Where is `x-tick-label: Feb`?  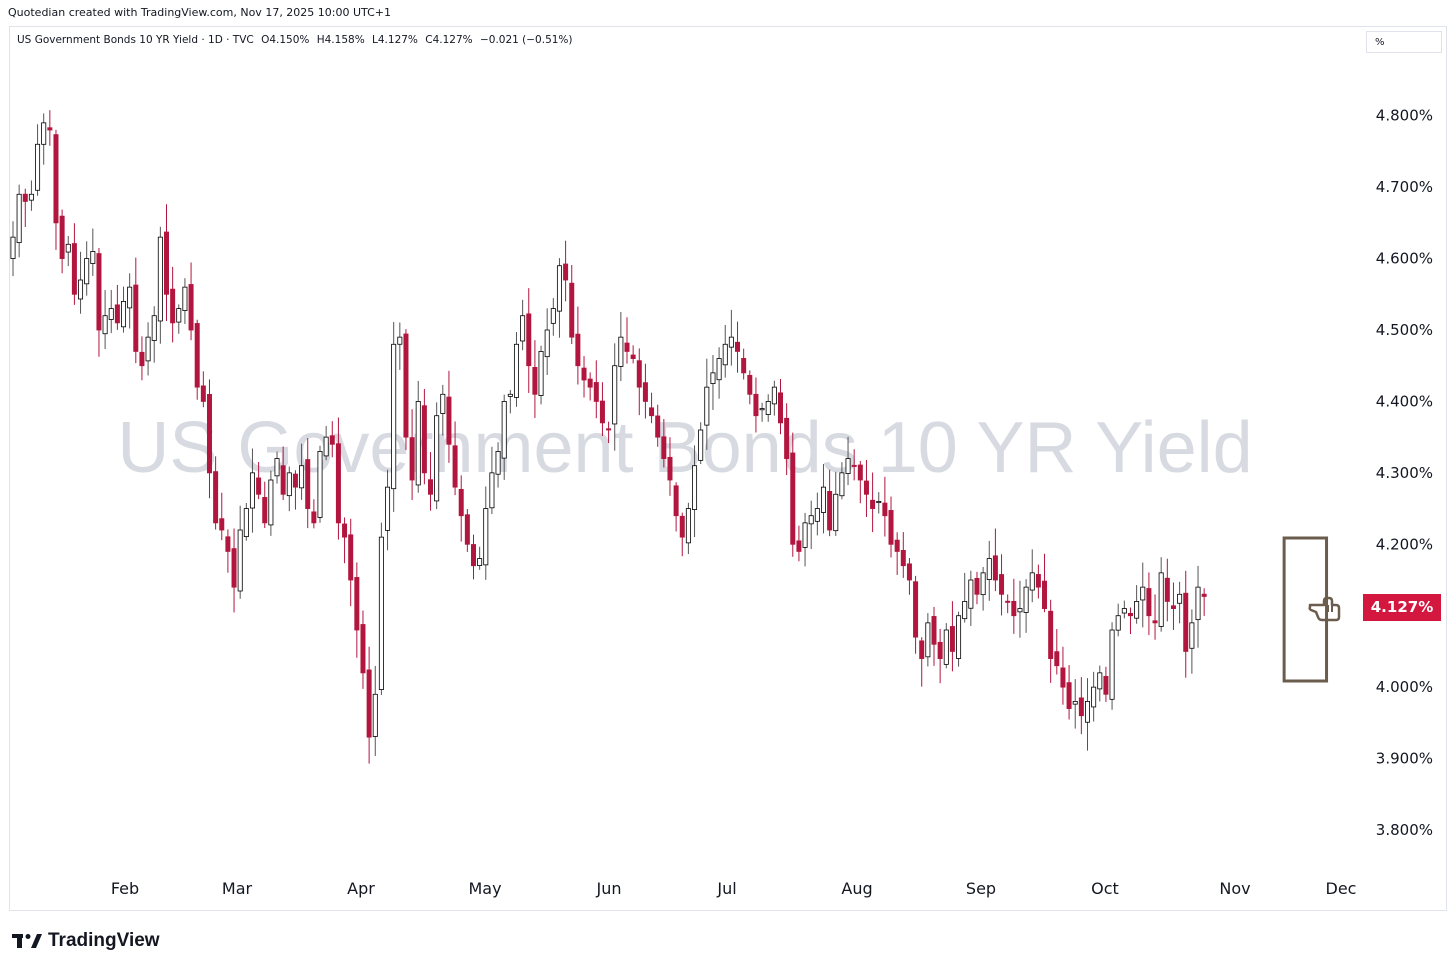
x-tick-label: Feb is located at coordinates (125, 888).